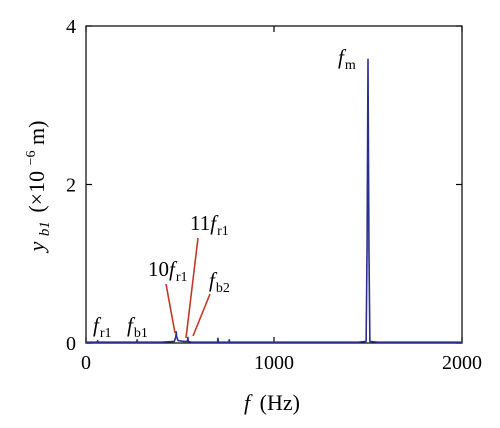 This screenshot has height=428, width=500. Describe the element at coordinates (248, 402) in the screenshot. I see `x-axis-label-symbol: f` at that location.